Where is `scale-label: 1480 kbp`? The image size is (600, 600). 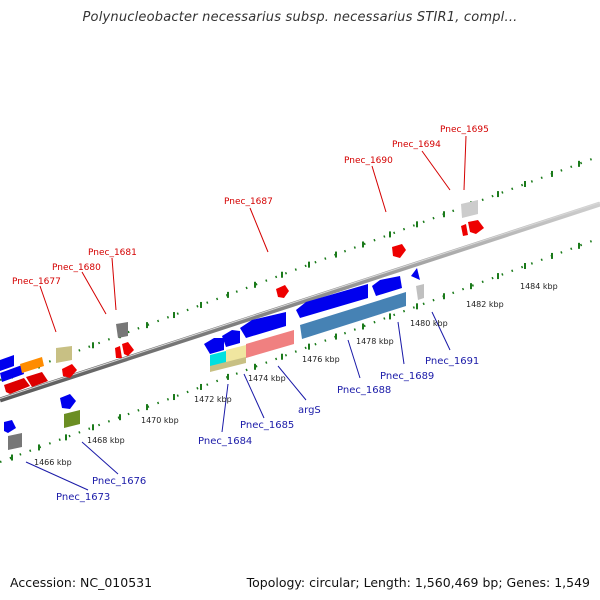 scale-label: 1480 kbp is located at coordinates (429, 323).